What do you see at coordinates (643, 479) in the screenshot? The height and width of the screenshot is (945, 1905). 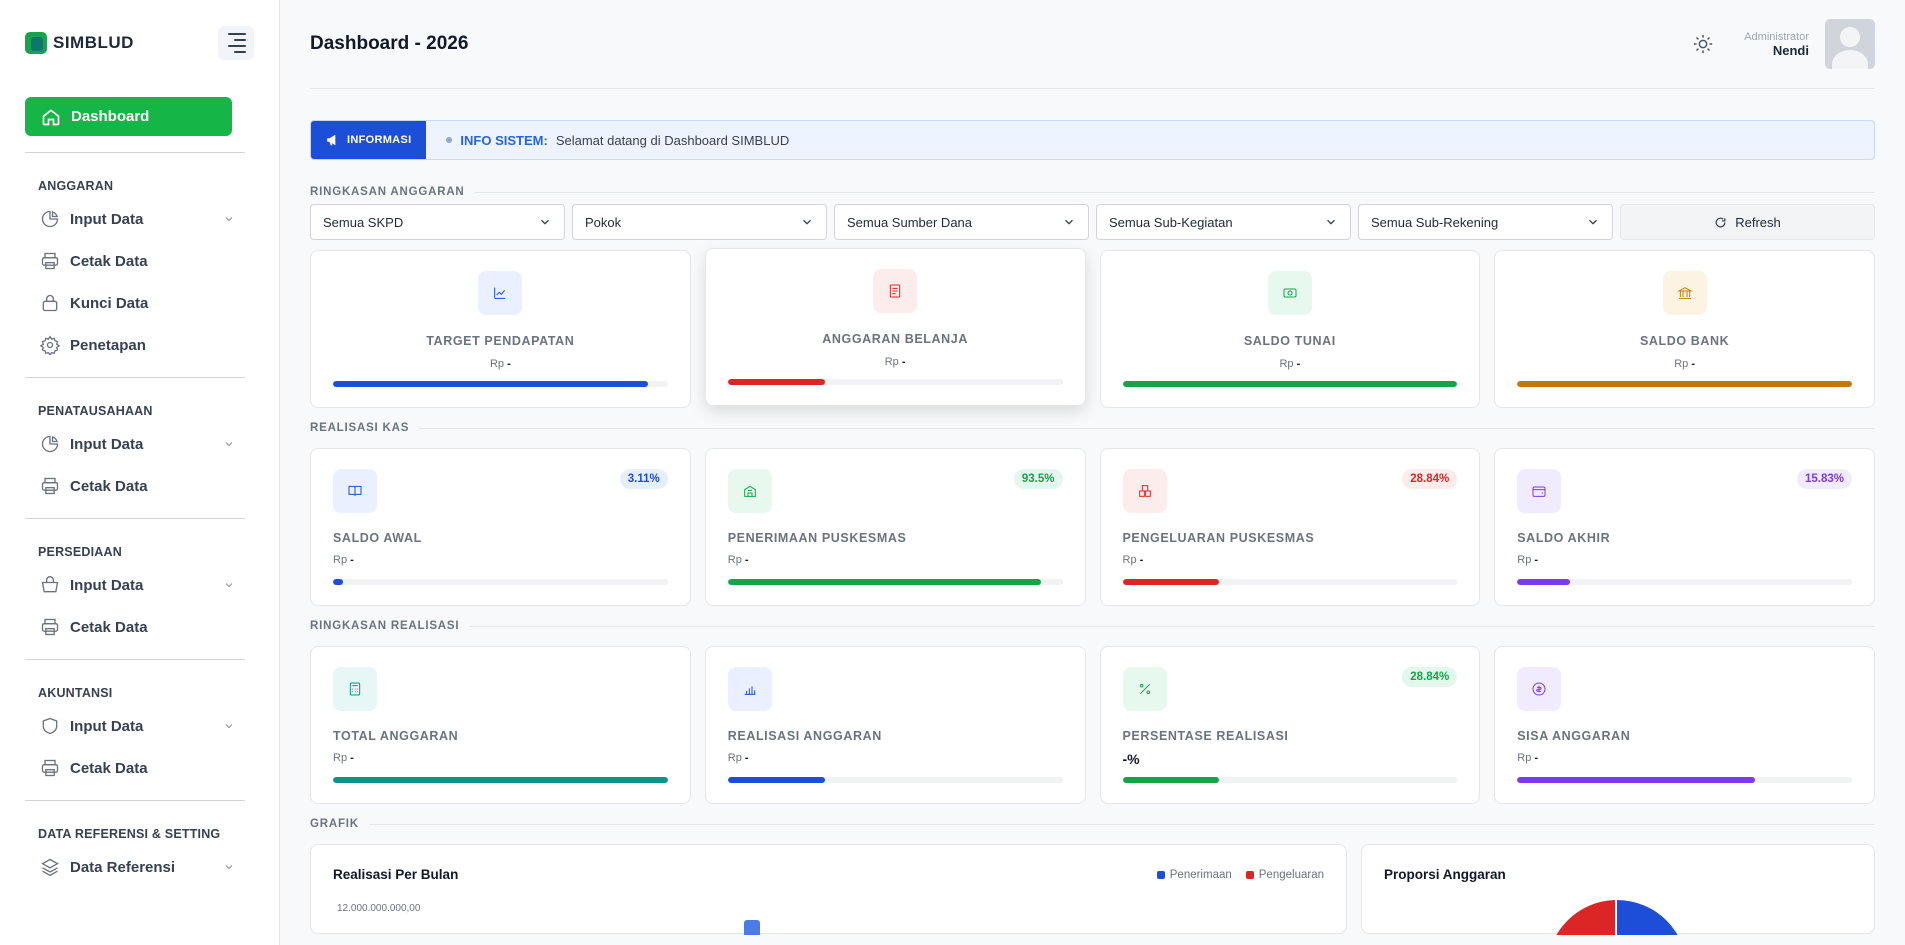 I see `percent-badge: 3.11%` at bounding box center [643, 479].